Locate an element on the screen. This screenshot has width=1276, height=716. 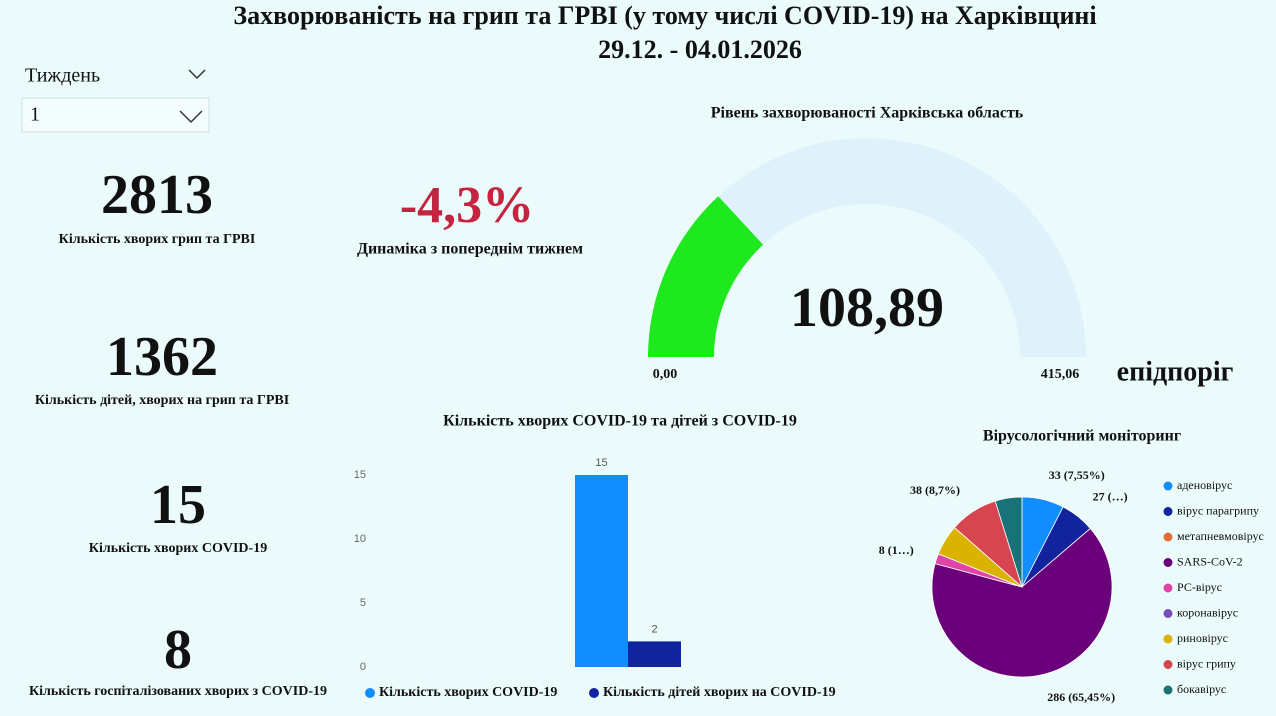
kpi-value: 2813 is located at coordinates (157, 195).